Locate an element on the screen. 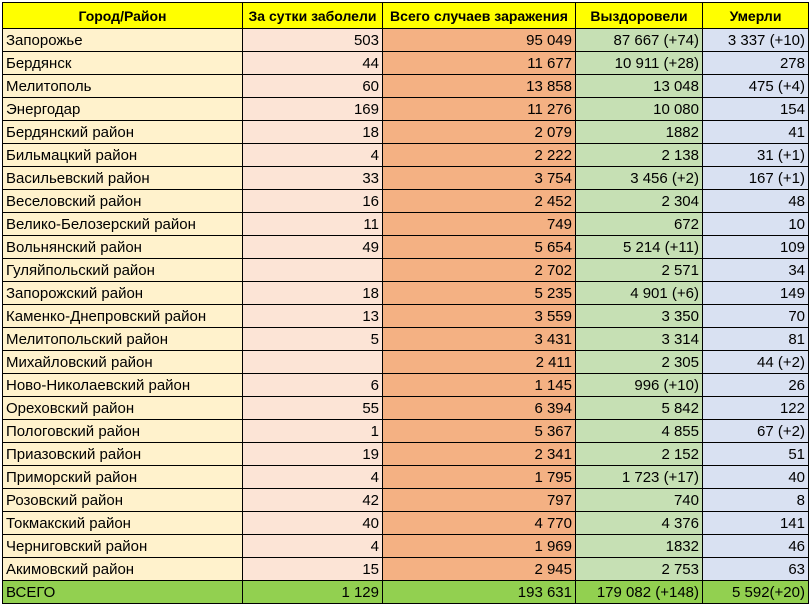 The image size is (810, 608). city-cell: Розовский район is located at coordinates (122, 500).